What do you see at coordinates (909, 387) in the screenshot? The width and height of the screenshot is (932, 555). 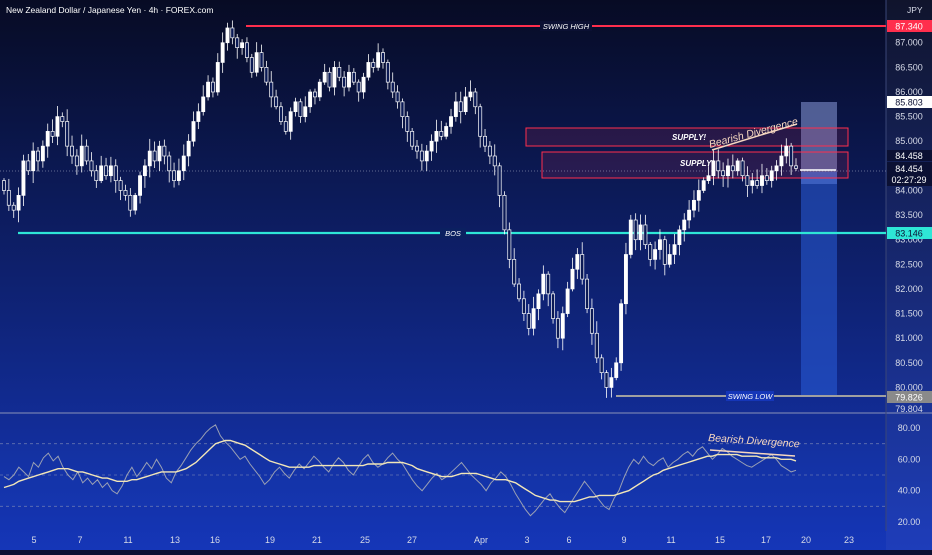 I see `price-tick-label: 80.000` at bounding box center [909, 387].